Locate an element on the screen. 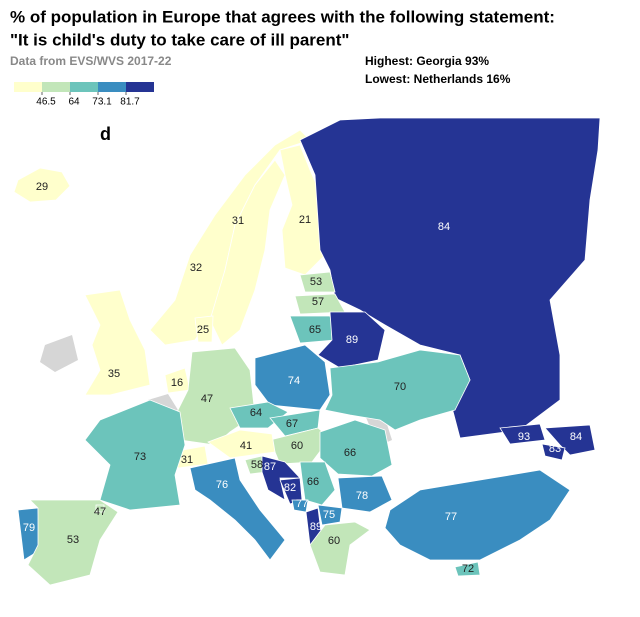 This screenshot has height=617, width=640. region-label: 29 is located at coordinates (42, 187).